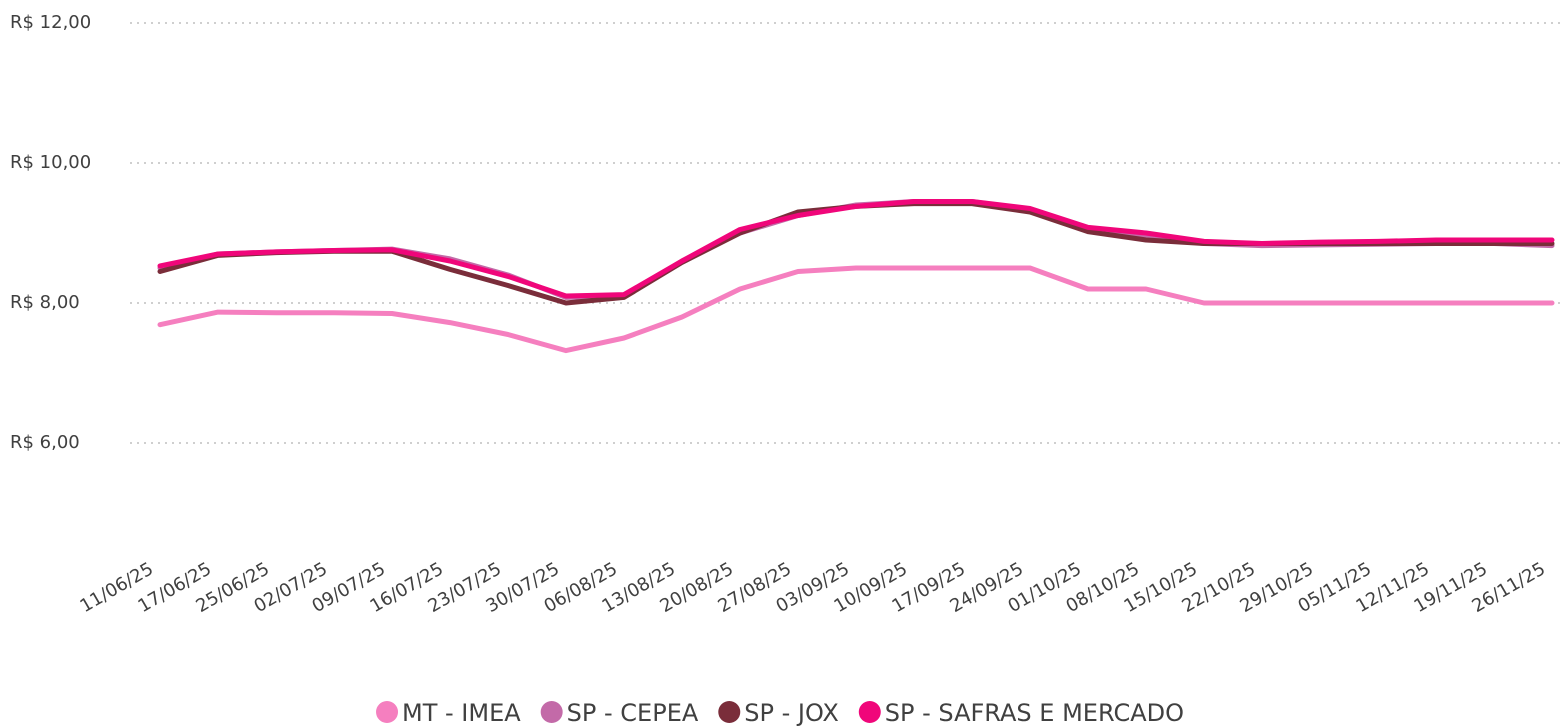 This screenshot has height=727, width=1560. Describe the element at coordinates (1034, 713) in the screenshot. I see `legend-label: SP - SAFRAS E MERCADO` at that location.